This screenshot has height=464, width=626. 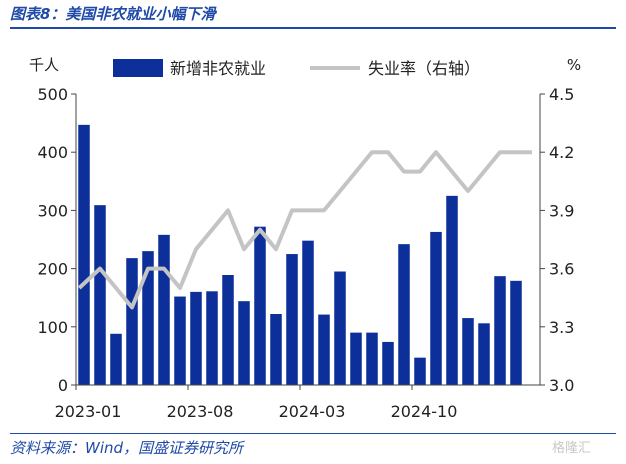 What do you see at coordinates (113, 14) in the screenshot?
I see `figure-title: 图表8：美国非农就业小幅下滑` at bounding box center [113, 14].